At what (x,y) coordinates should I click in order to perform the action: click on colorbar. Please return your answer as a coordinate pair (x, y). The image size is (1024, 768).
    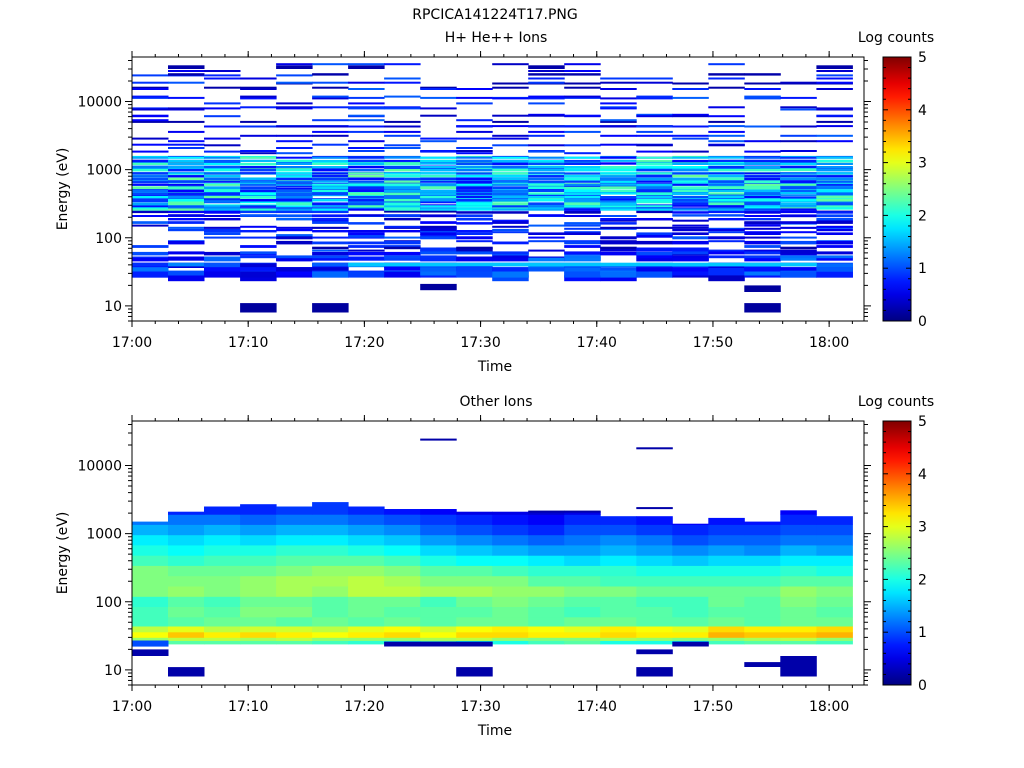
    Looking at the image, I should click on (897, 189).